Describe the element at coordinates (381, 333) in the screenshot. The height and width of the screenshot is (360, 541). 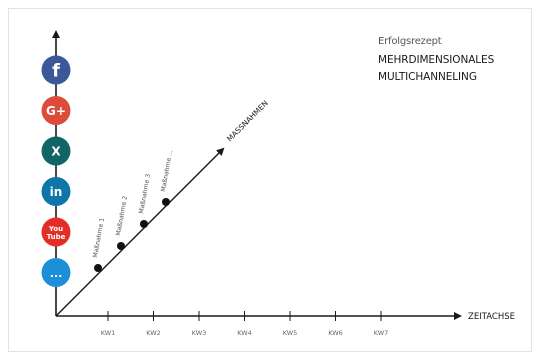
I see `x-tick-label: KW7` at that location.